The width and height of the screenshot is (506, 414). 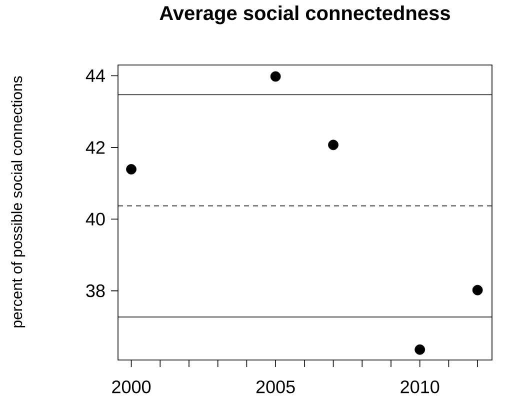 I want to click on y-axis-title: percent of possible social connections, so click(x=18, y=202).